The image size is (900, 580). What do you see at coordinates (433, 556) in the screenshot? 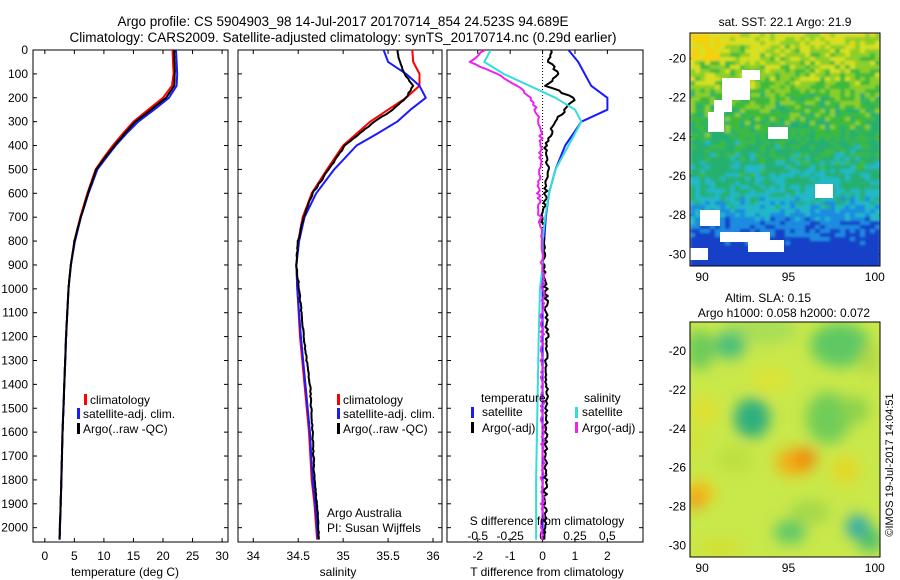
I see `x-tick-label: 36` at bounding box center [433, 556].